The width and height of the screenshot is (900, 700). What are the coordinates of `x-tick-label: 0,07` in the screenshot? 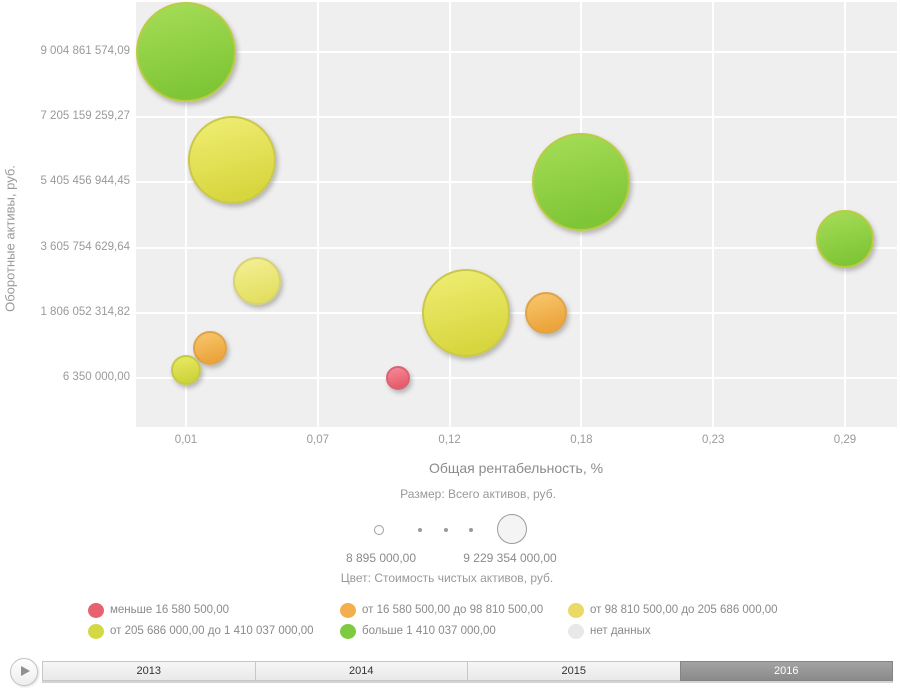 It's located at (317, 440).